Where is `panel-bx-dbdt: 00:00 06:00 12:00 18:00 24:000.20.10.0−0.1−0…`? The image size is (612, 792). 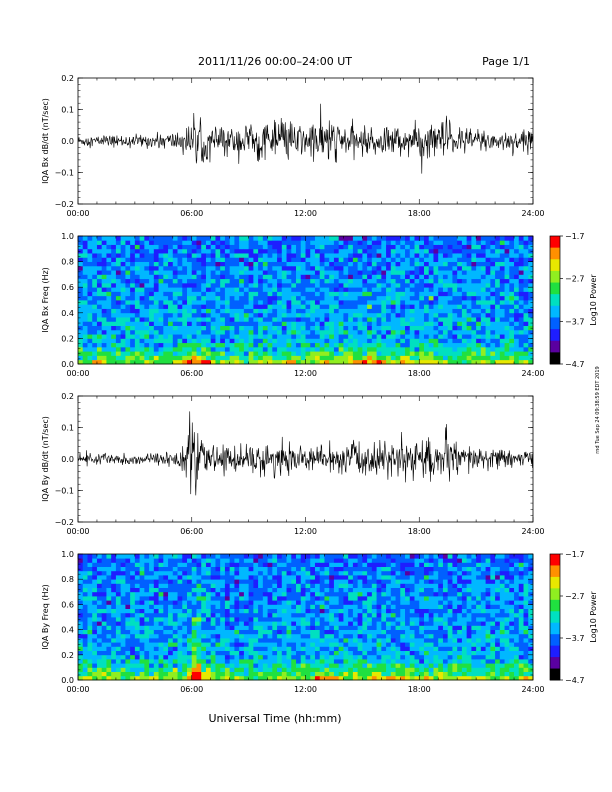 panel-bx-dbdt: 00:00 06:00 12:00 18:00 24:000.20.10.0−0.1−0… is located at coordinates (293, 146).